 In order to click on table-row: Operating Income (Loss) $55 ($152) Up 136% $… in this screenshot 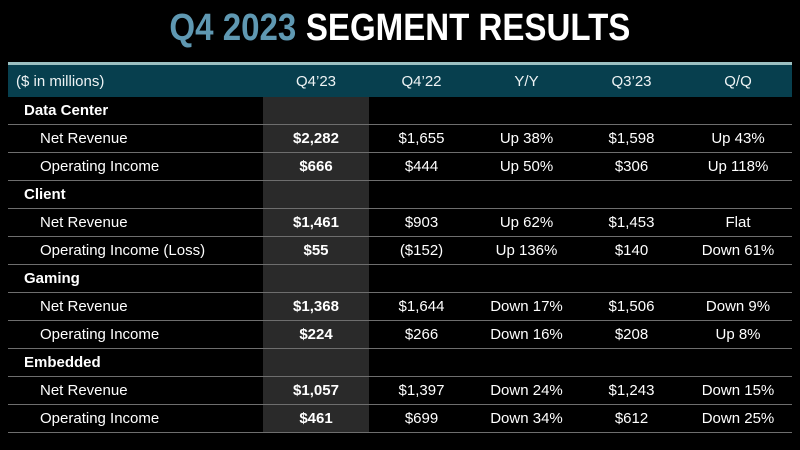, I will do `click(400, 251)`.